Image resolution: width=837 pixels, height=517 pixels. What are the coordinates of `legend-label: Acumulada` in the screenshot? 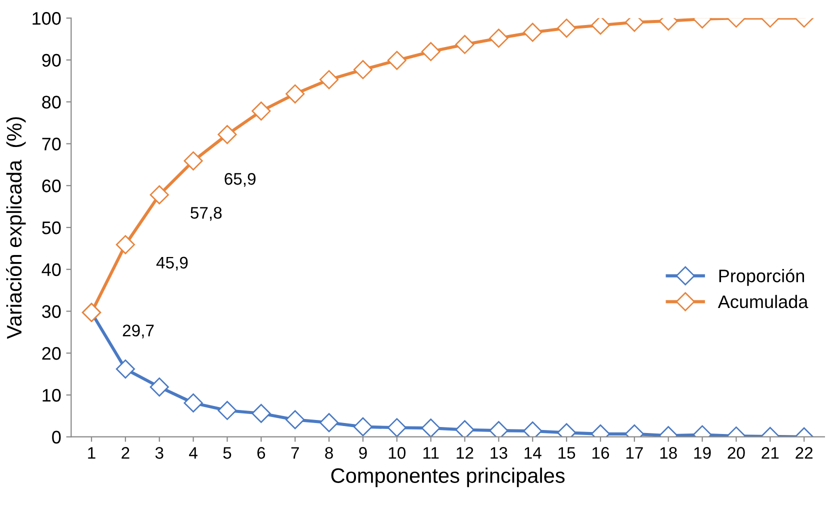 It's located at (763, 301).